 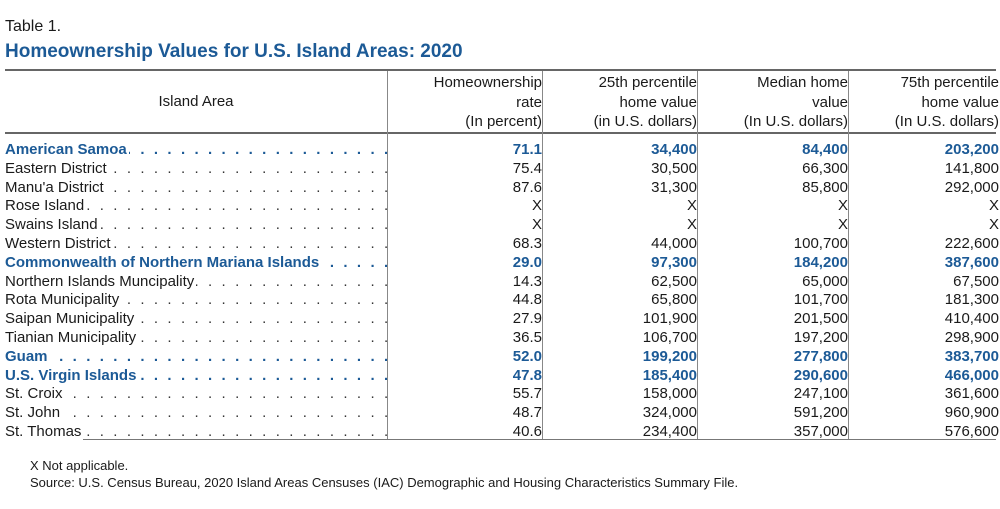 What do you see at coordinates (57, 168) in the screenshot?
I see `island-area-name: Eastern District` at bounding box center [57, 168].